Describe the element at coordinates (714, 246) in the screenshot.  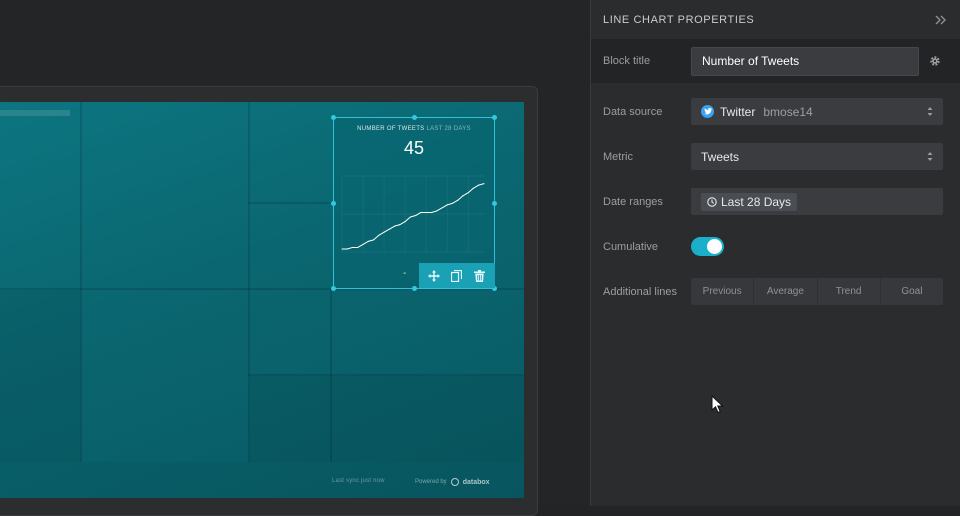
I see `toggle-knob` at that location.